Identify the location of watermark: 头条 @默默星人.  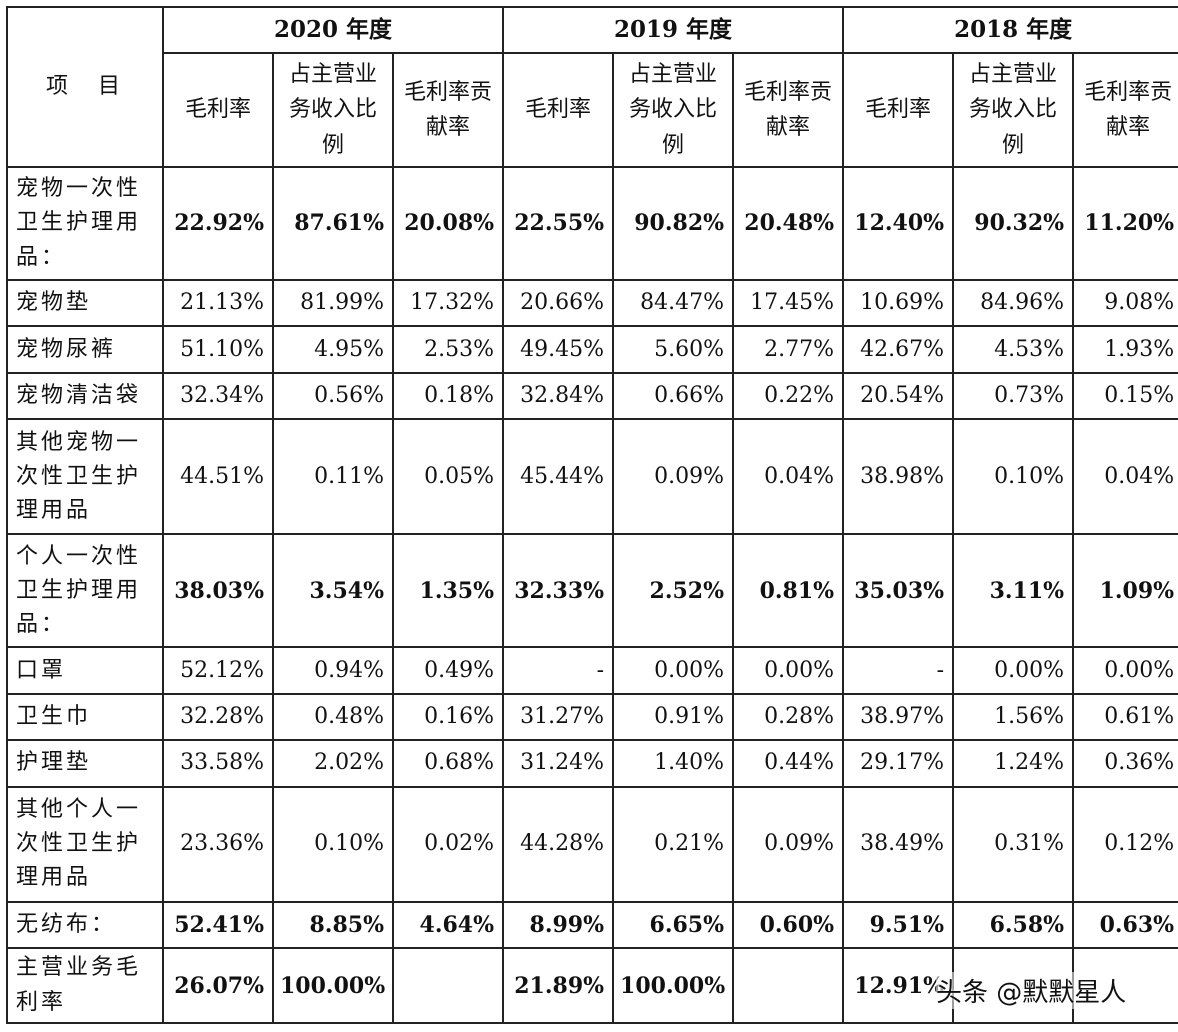
(1031, 990).